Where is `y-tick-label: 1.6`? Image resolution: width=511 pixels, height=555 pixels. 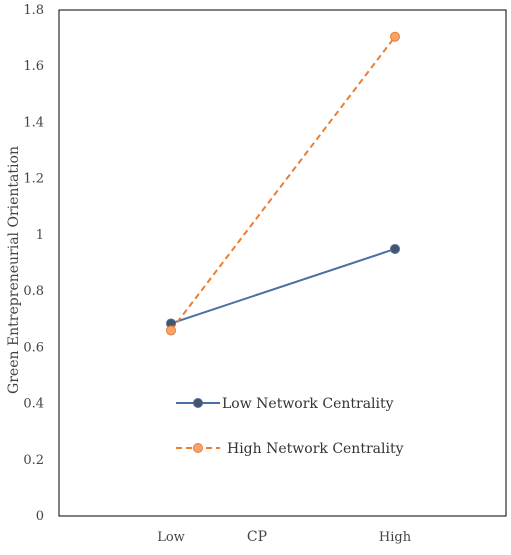 y-tick-label: 1.6 is located at coordinates (33, 66).